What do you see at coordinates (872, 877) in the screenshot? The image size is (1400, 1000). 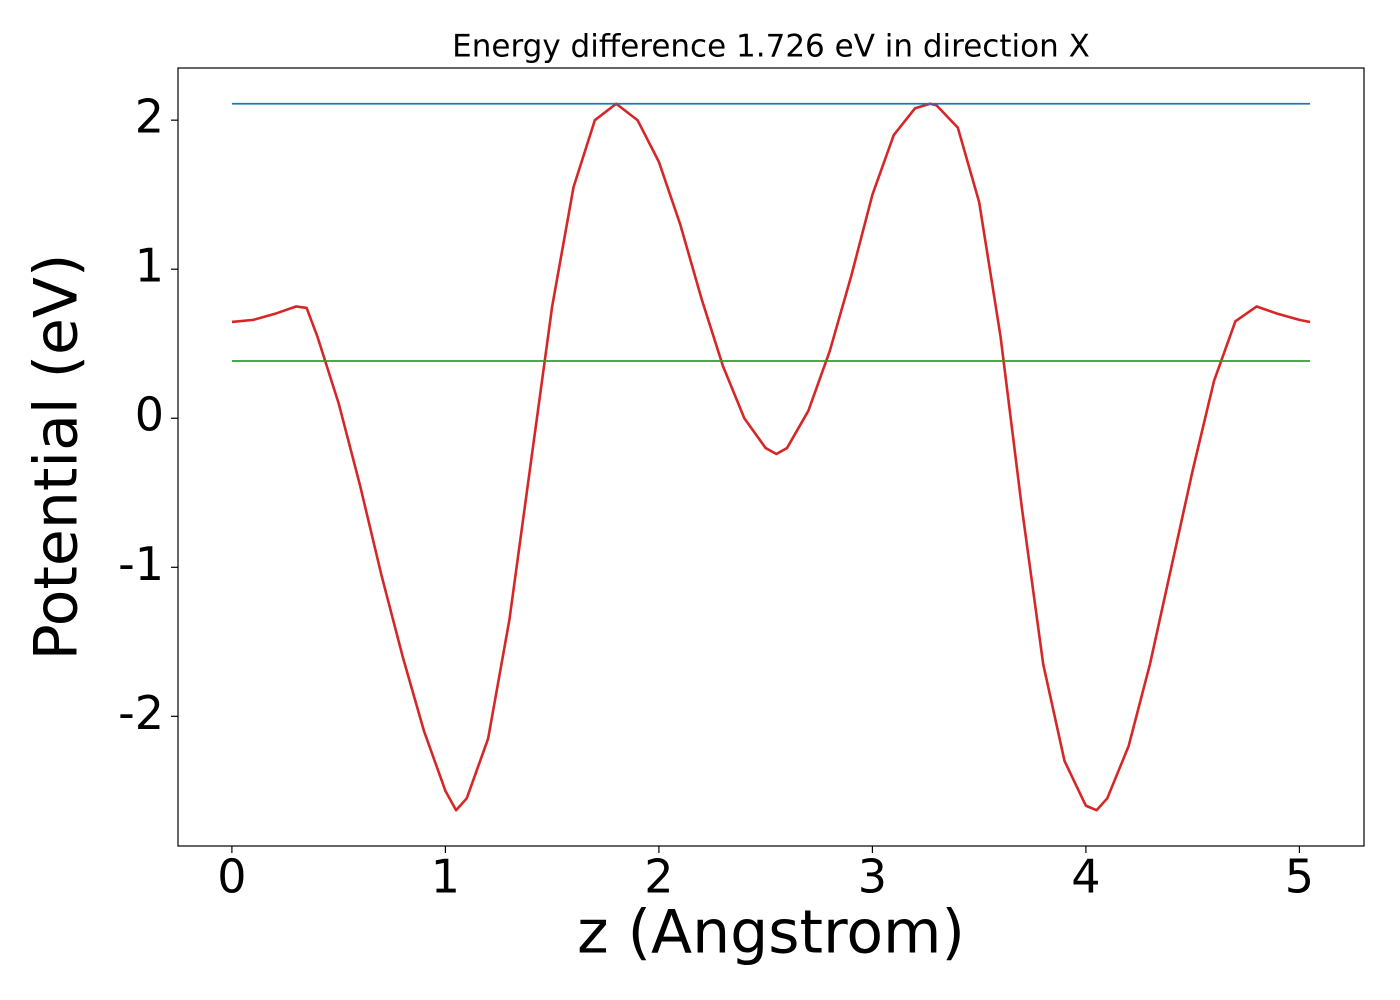 I see `x-tick-label: 3` at bounding box center [872, 877].